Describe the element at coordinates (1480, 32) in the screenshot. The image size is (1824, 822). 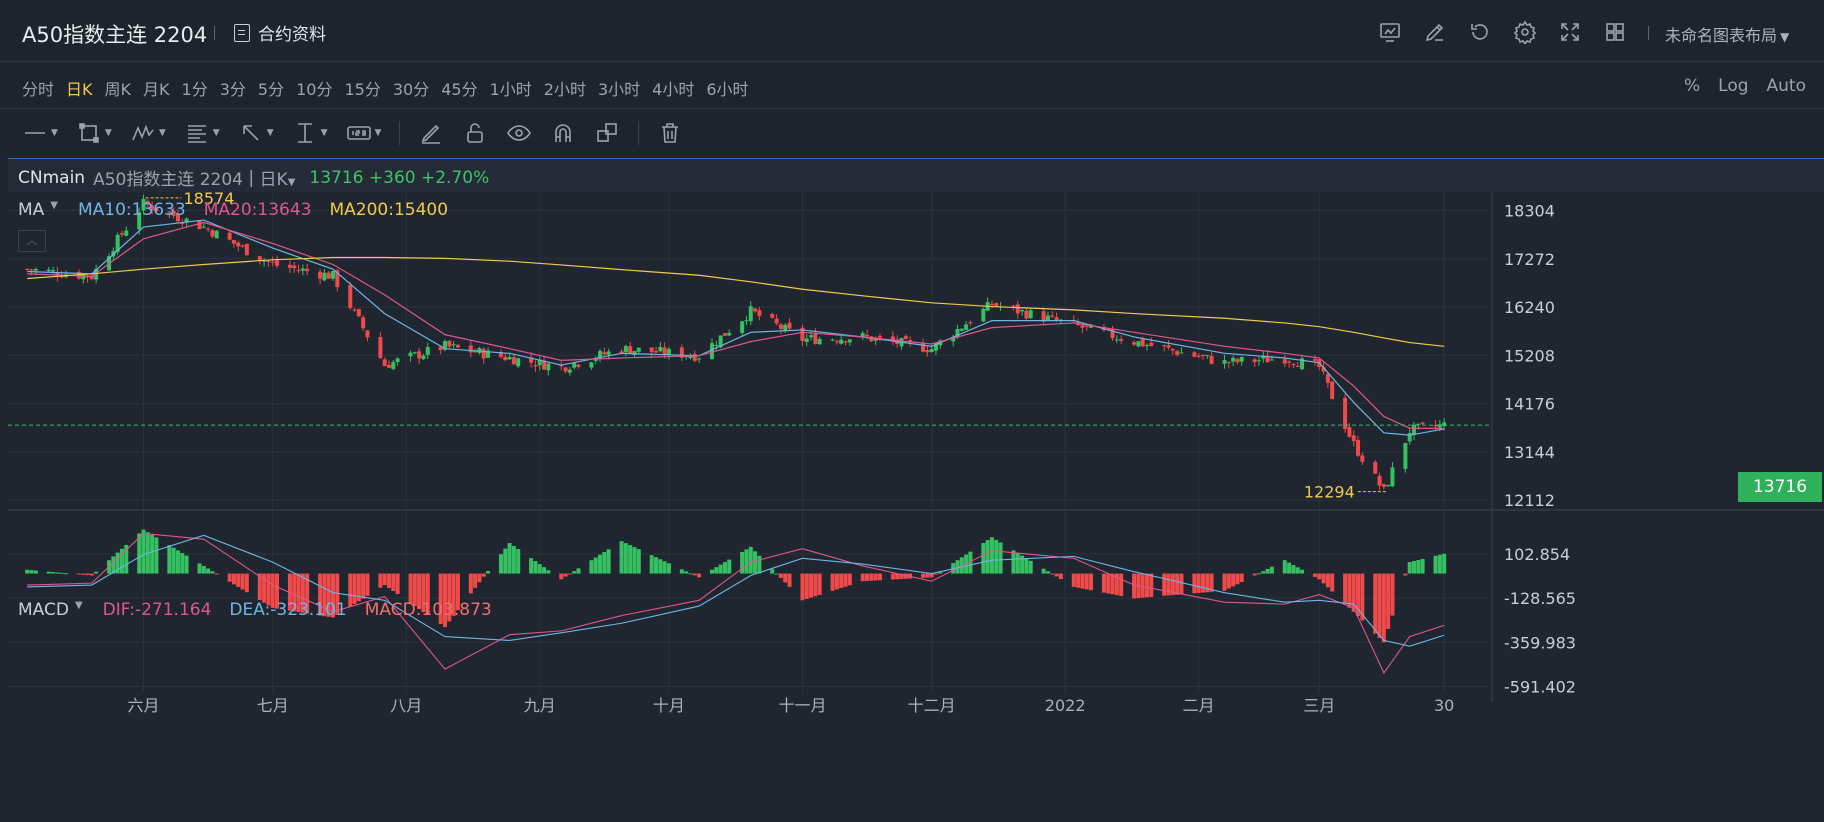
I see `undo-icon` at that location.